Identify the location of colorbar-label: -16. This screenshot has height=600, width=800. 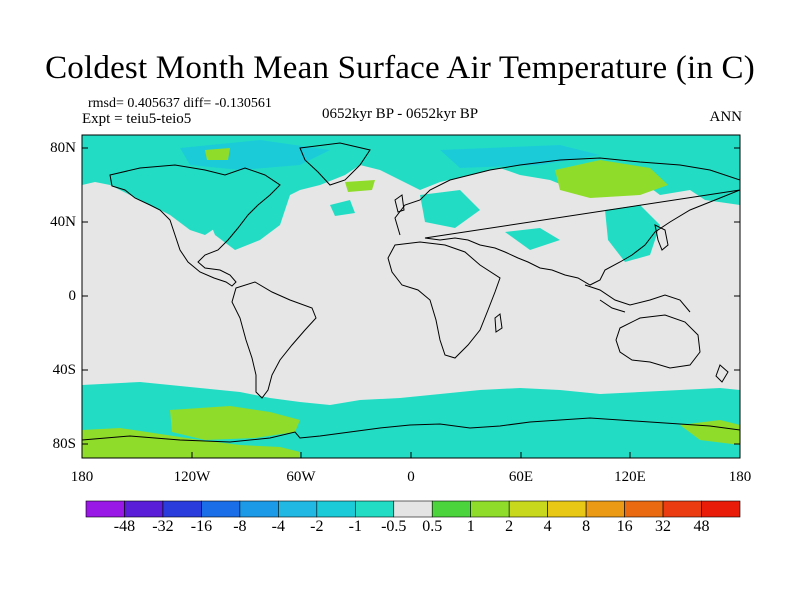
(201, 526).